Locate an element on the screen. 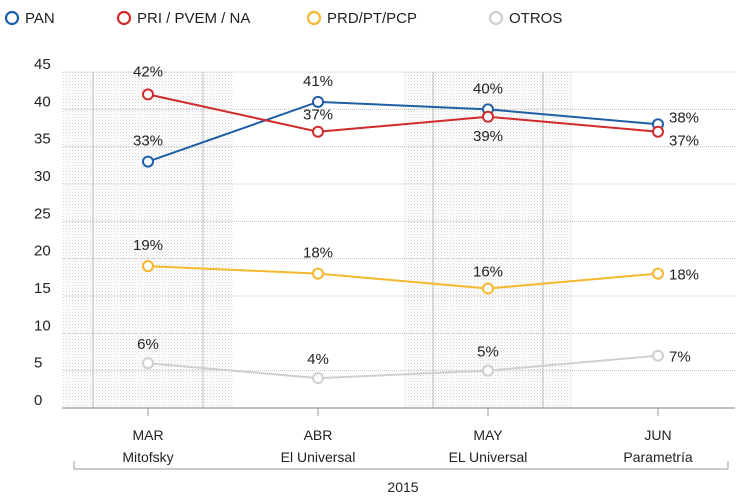 The height and width of the screenshot is (500, 751). y-tick-label: 45 is located at coordinates (42, 64).